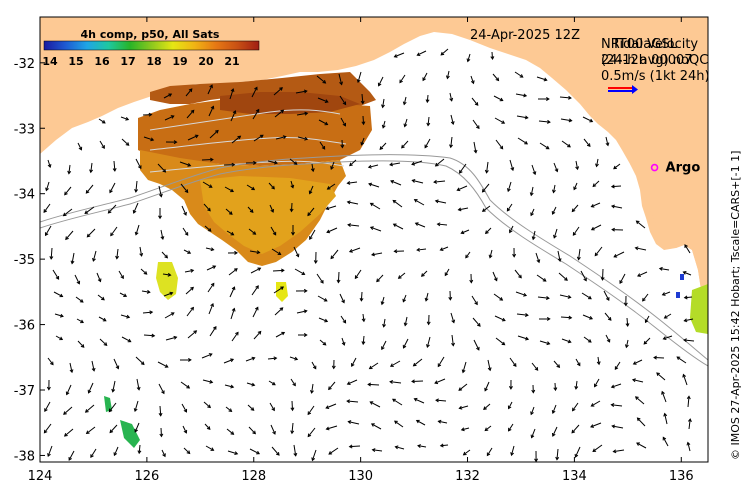 The width and height of the screenshot is (750, 496). Describe the element at coordinates (24, 64) in the screenshot. I see `y-tick-label: -32` at that location.